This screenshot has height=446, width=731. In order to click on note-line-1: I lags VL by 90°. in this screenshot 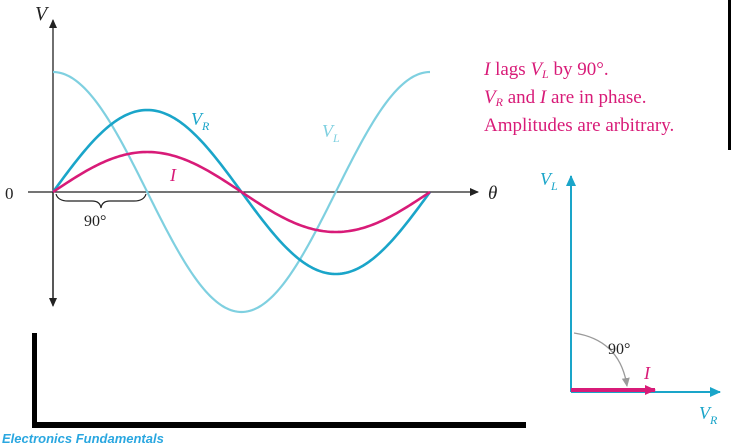, I will do `click(546, 70)`.